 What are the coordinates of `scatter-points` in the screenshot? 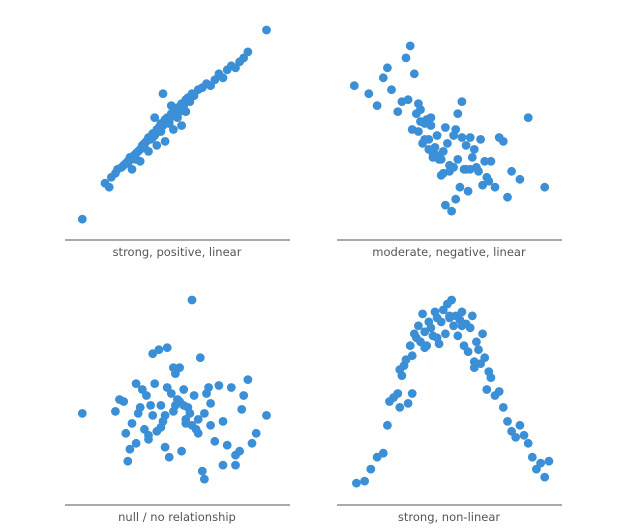 It's located at (449, 128).